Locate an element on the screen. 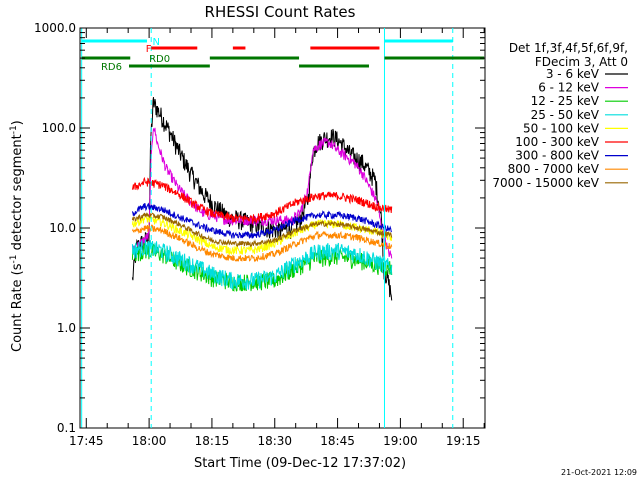 Image resolution: width=640 pixels, height=480 pixels. legend-label-800-7000-kev: 800 - 7000 keV is located at coordinates (554, 169).